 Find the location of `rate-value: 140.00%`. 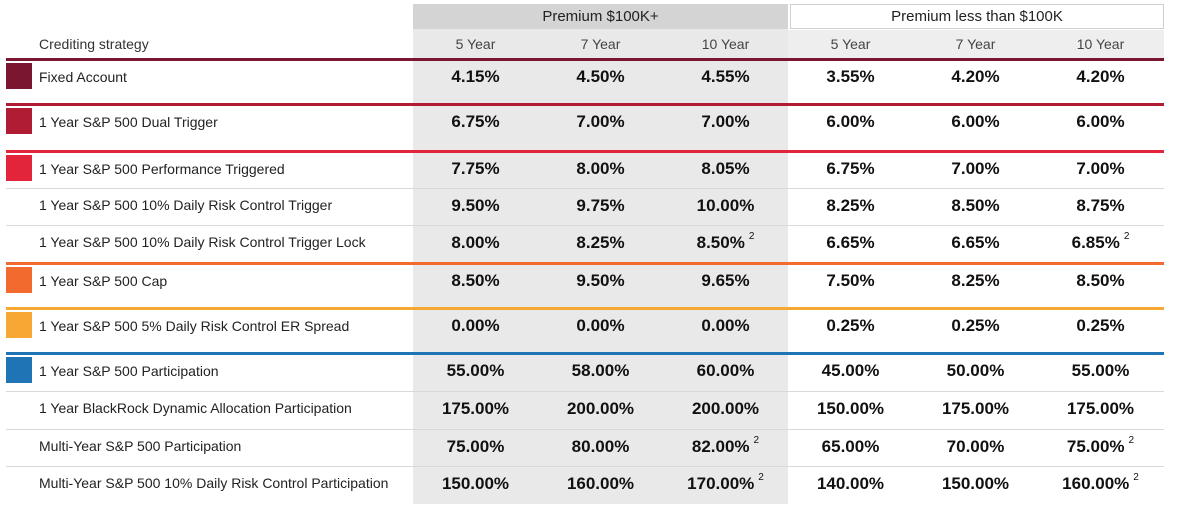

rate-value: 140.00% is located at coordinates (850, 483).